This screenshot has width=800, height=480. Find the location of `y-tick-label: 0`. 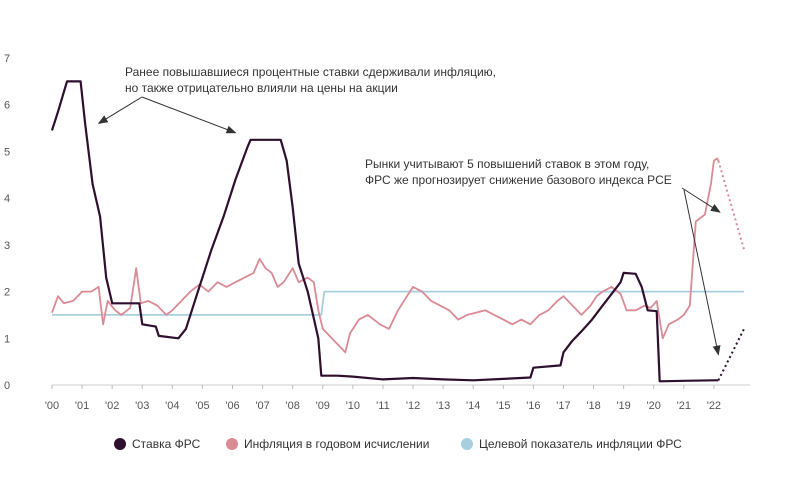

y-tick-label: 0 is located at coordinates (7, 386).